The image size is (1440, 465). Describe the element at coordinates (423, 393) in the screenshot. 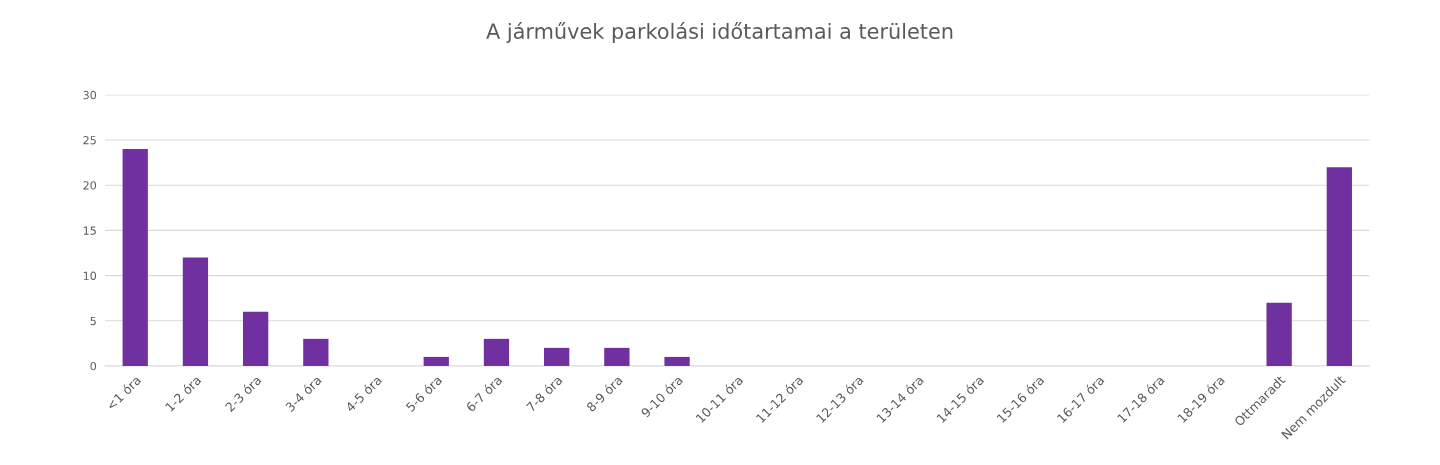

I see `x-tick-label: 5-6 óra` at that location.